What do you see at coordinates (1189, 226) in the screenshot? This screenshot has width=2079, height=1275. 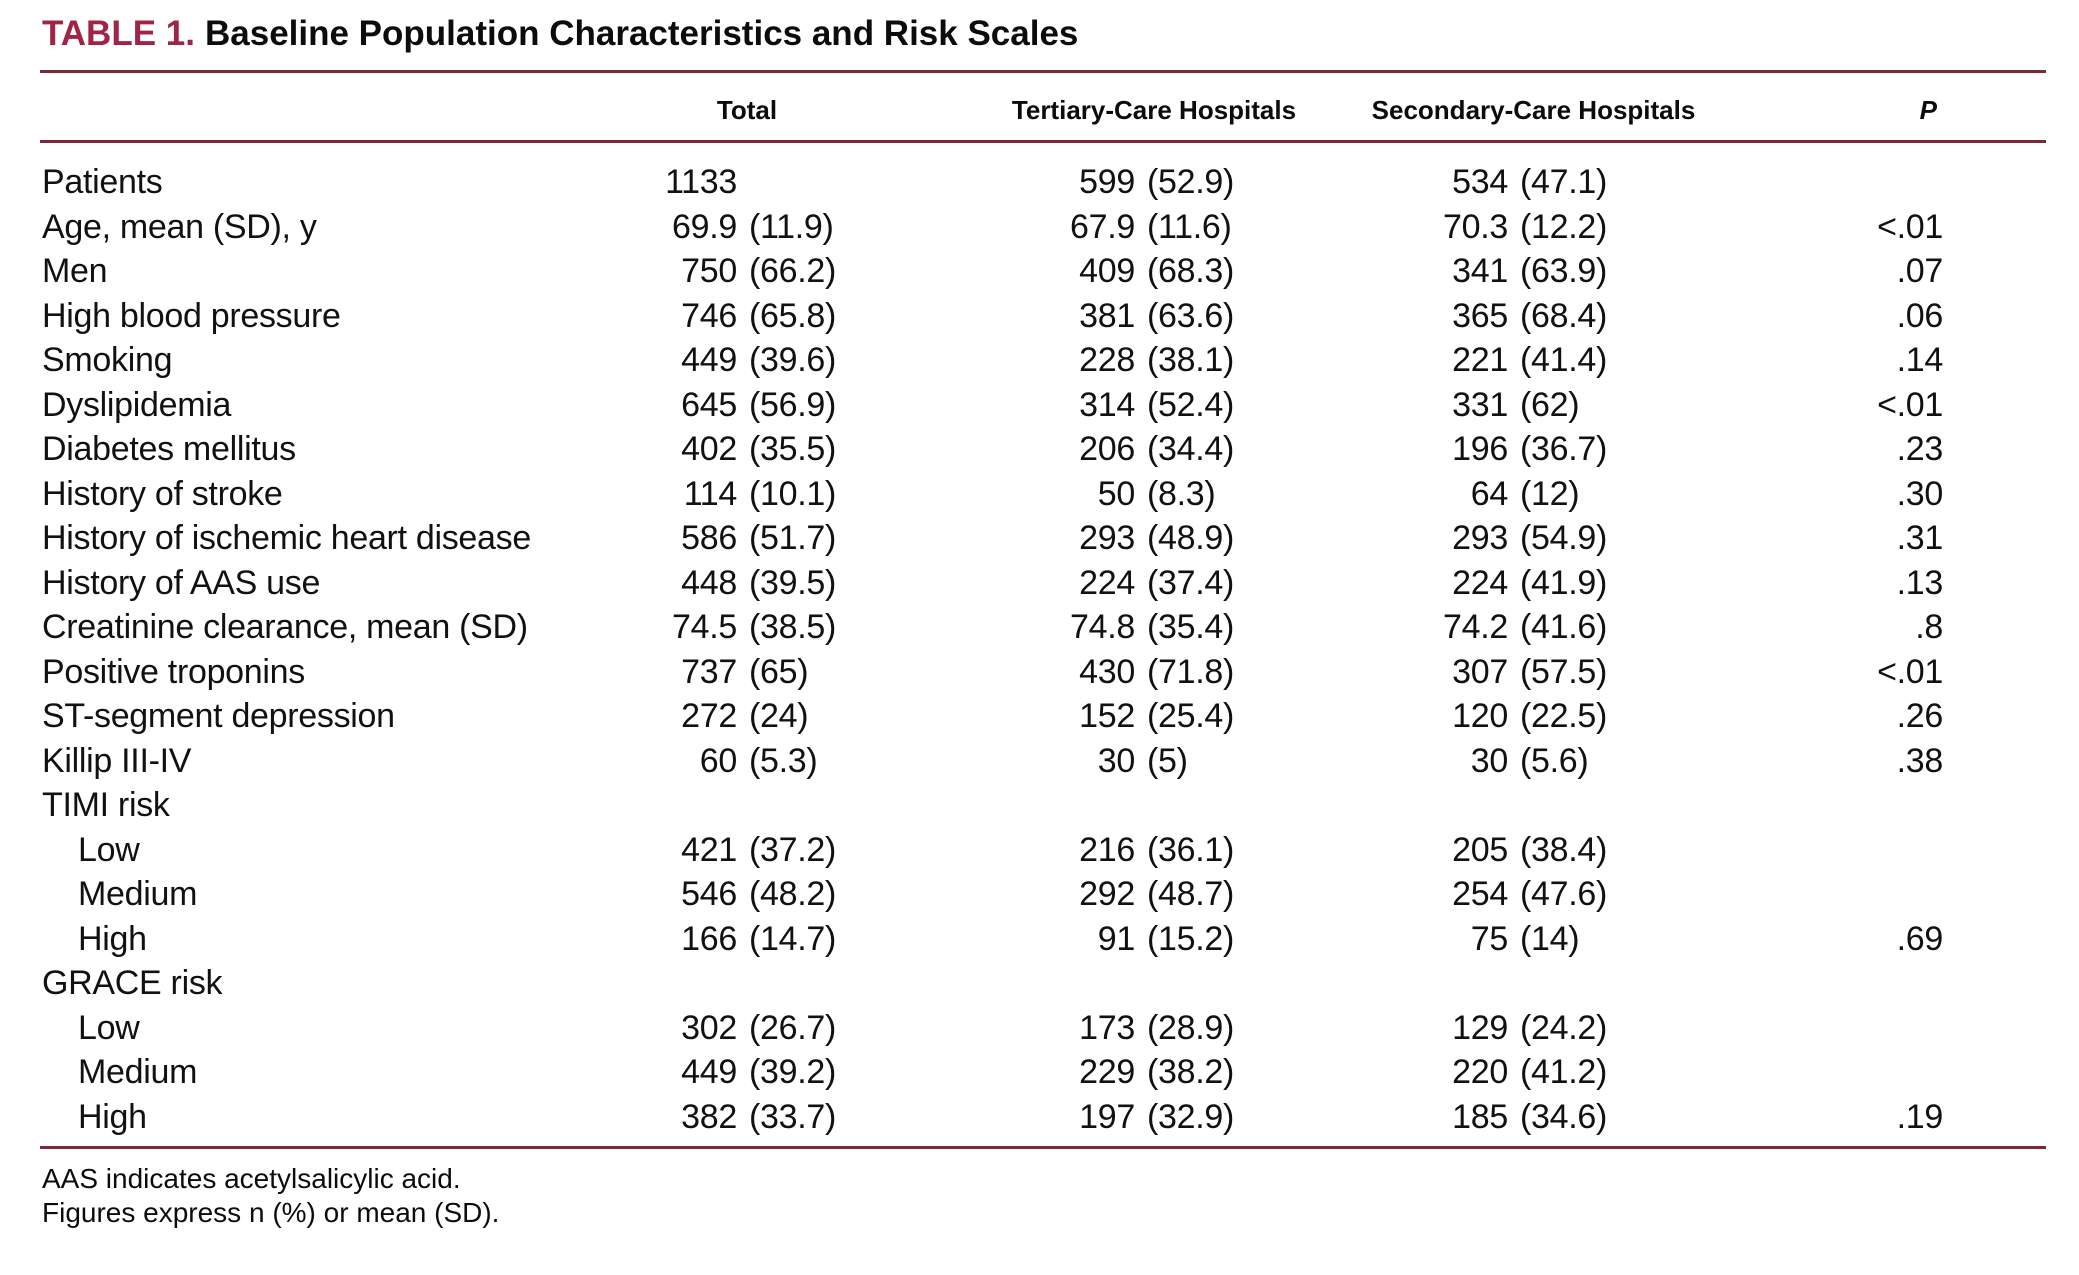 I see `cell-tertiary-pct: (11.6)` at bounding box center [1189, 226].